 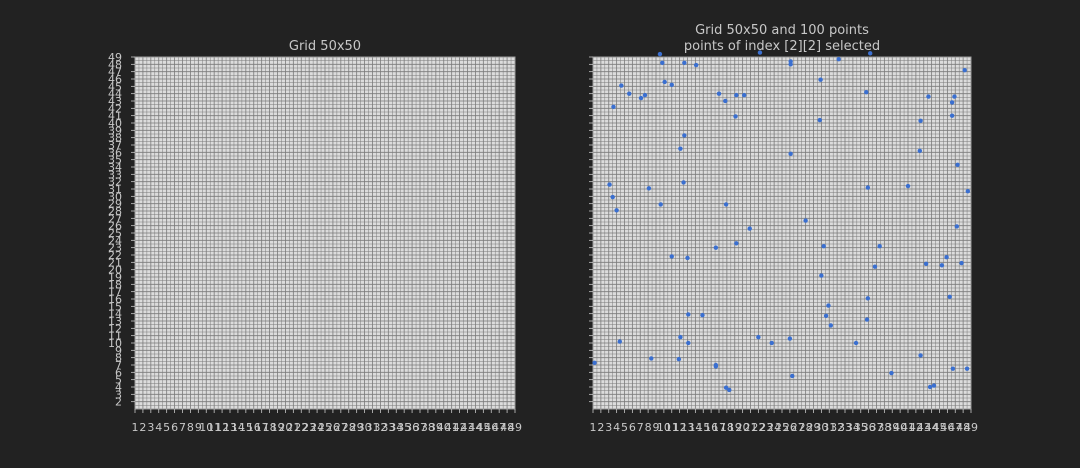 I want to click on y-tick-label: 25, so click(x=115, y=233).